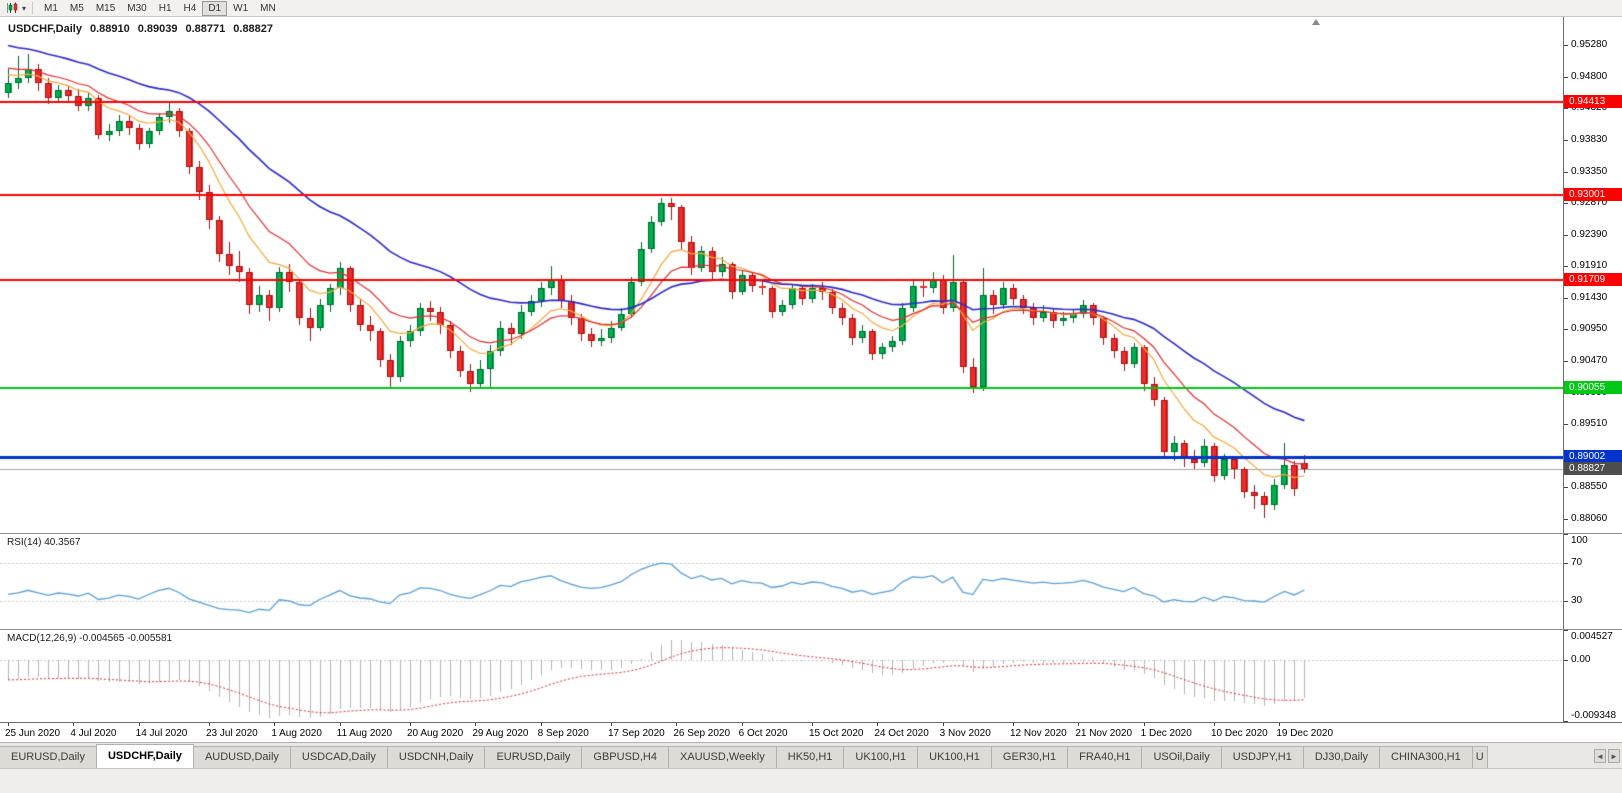 The height and width of the screenshot is (793, 1622). What do you see at coordinates (702, 733) in the screenshot?
I see `date-label: 26 Sep 2020` at bounding box center [702, 733].